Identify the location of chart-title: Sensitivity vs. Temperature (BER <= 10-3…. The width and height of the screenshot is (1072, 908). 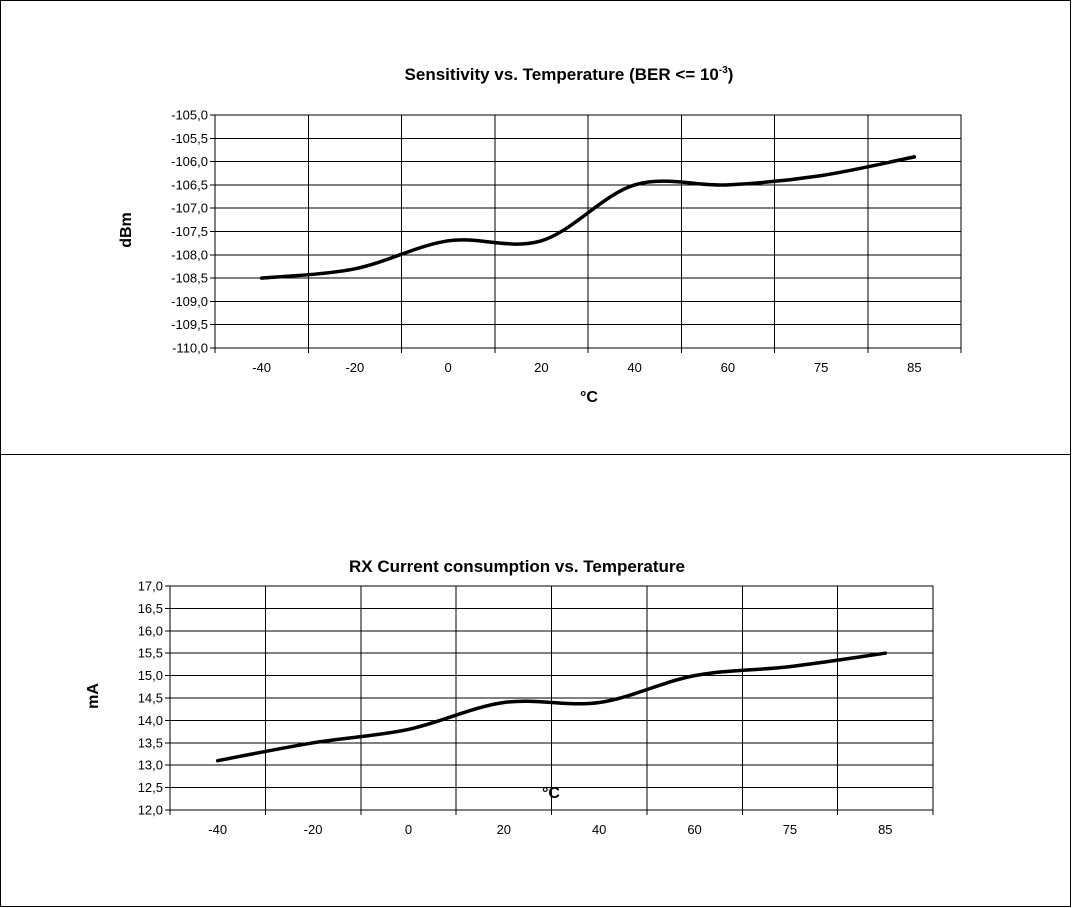
(569, 74).